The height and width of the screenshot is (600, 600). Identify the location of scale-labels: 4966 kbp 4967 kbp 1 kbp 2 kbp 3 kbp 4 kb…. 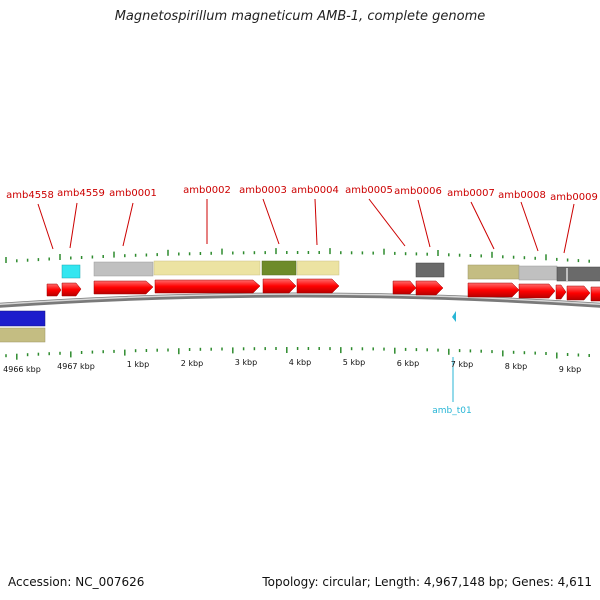
(292, 366).